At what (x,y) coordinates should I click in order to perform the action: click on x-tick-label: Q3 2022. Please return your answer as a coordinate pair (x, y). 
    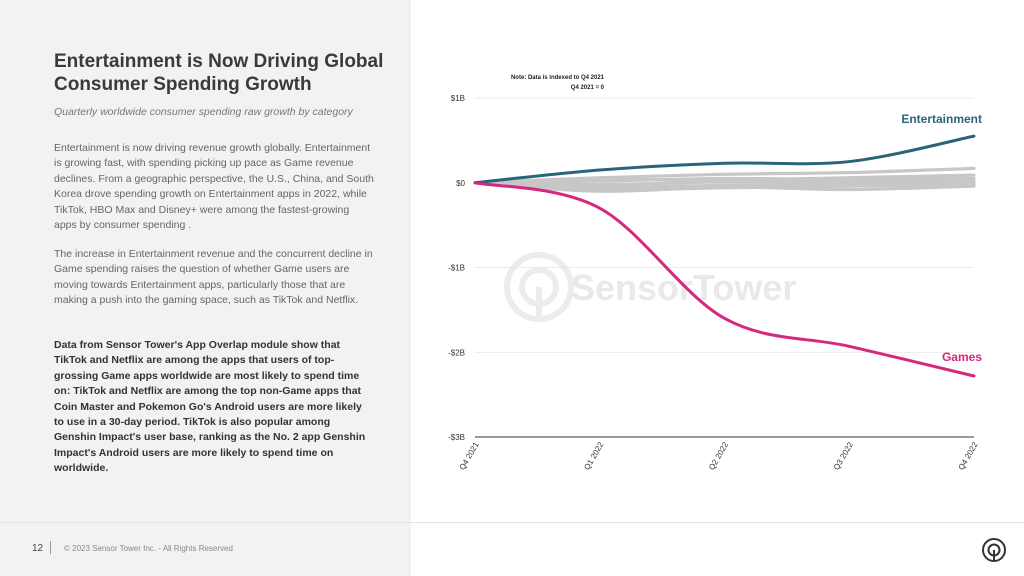
    Looking at the image, I should click on (843, 456).